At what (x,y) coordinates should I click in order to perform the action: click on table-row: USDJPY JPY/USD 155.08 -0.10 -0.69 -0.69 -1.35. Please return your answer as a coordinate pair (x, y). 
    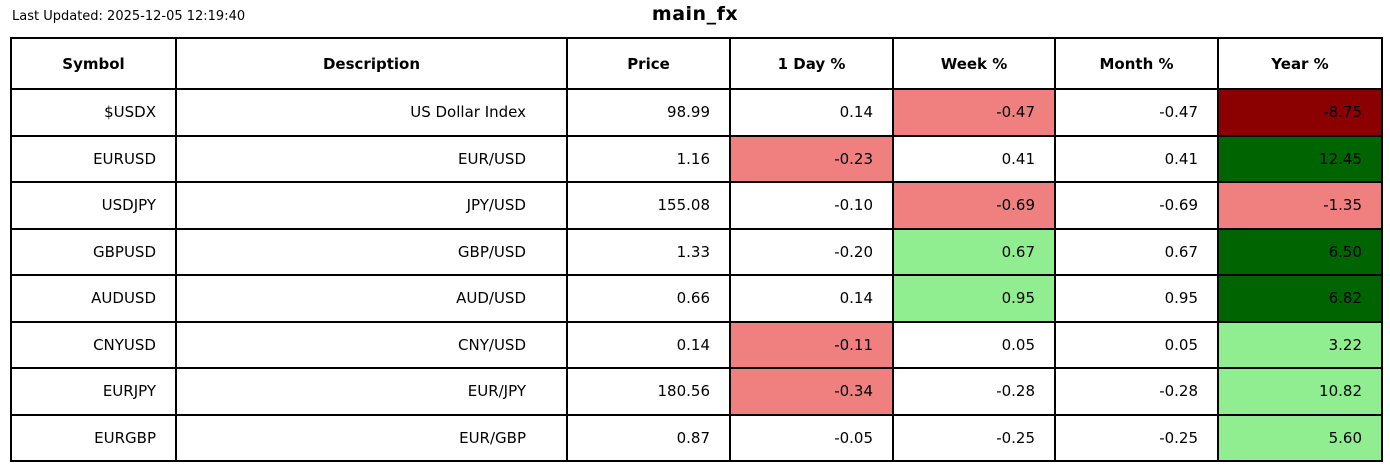
    Looking at the image, I should click on (696, 205).